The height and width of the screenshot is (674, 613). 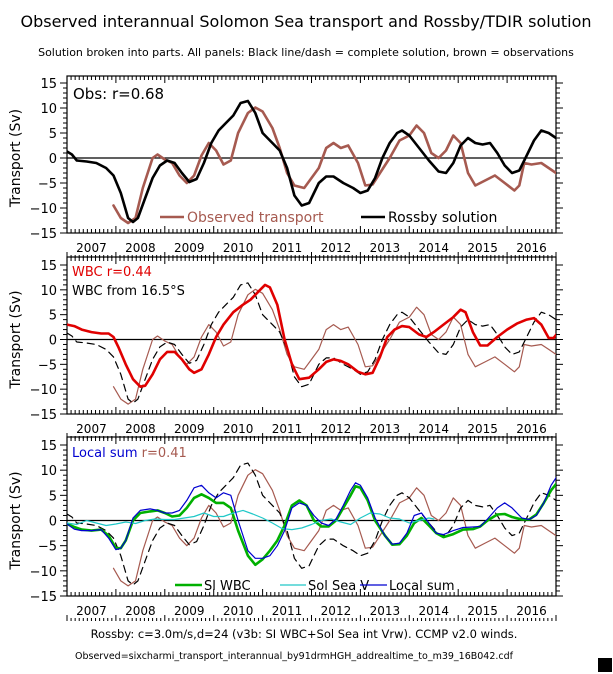 I want to click on panel-annotation: Local sum r=0.41, so click(x=129, y=453).